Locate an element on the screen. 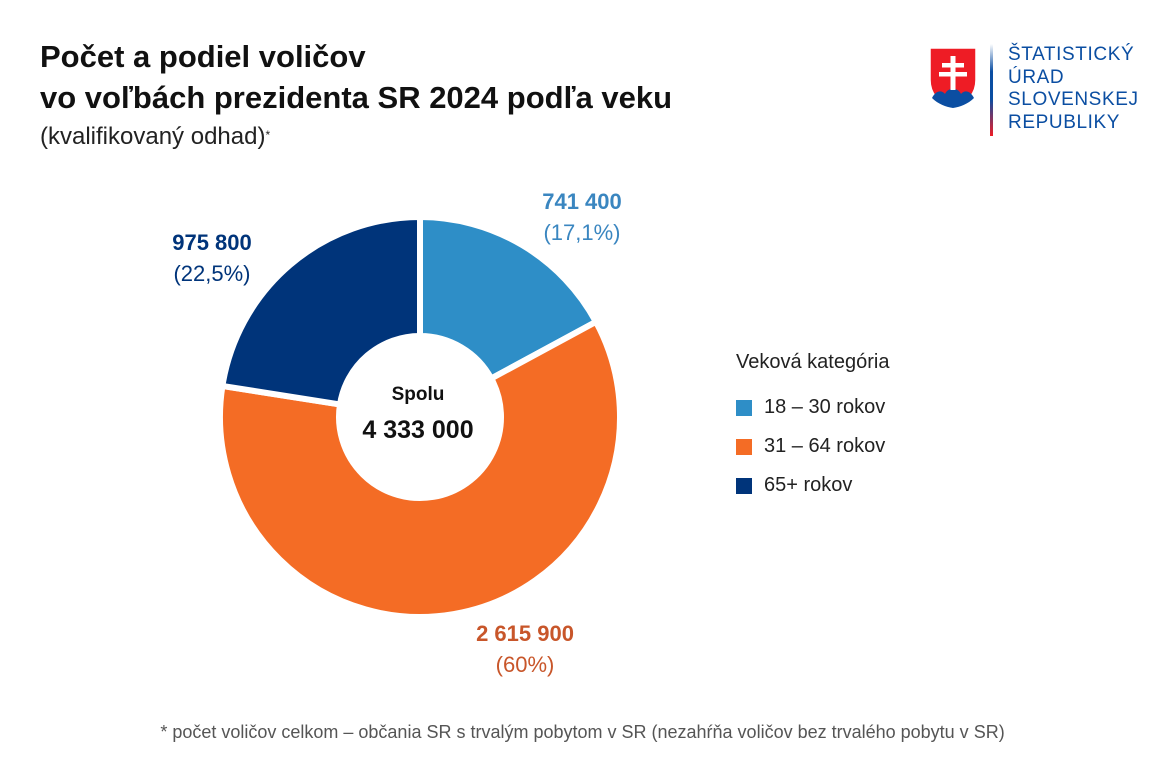 Image resolution: width=1165 pixels, height=782 pixels. label-18-30-percent: (17,1%) is located at coordinates (581, 232).